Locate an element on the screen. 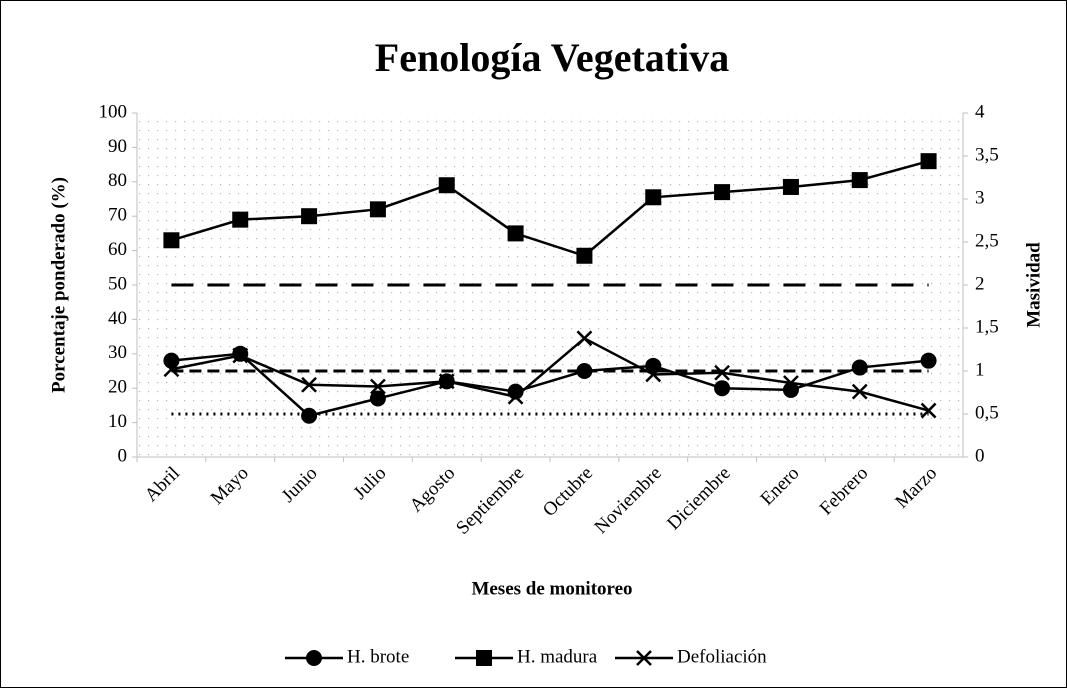 The image size is (1067, 688). y-tick-label: 90 is located at coordinates (117, 146).